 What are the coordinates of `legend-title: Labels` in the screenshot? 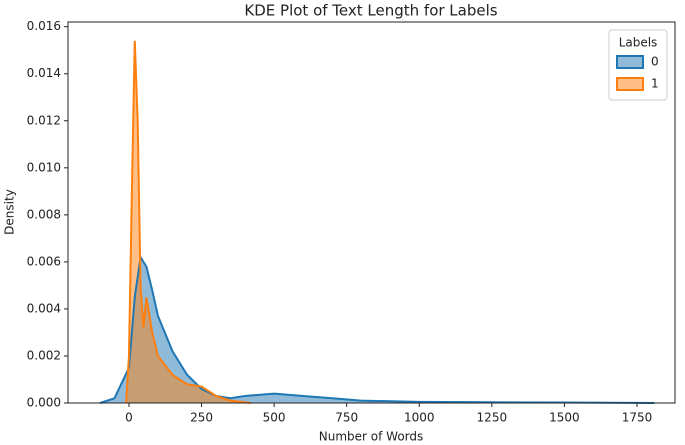 It's located at (638, 43).